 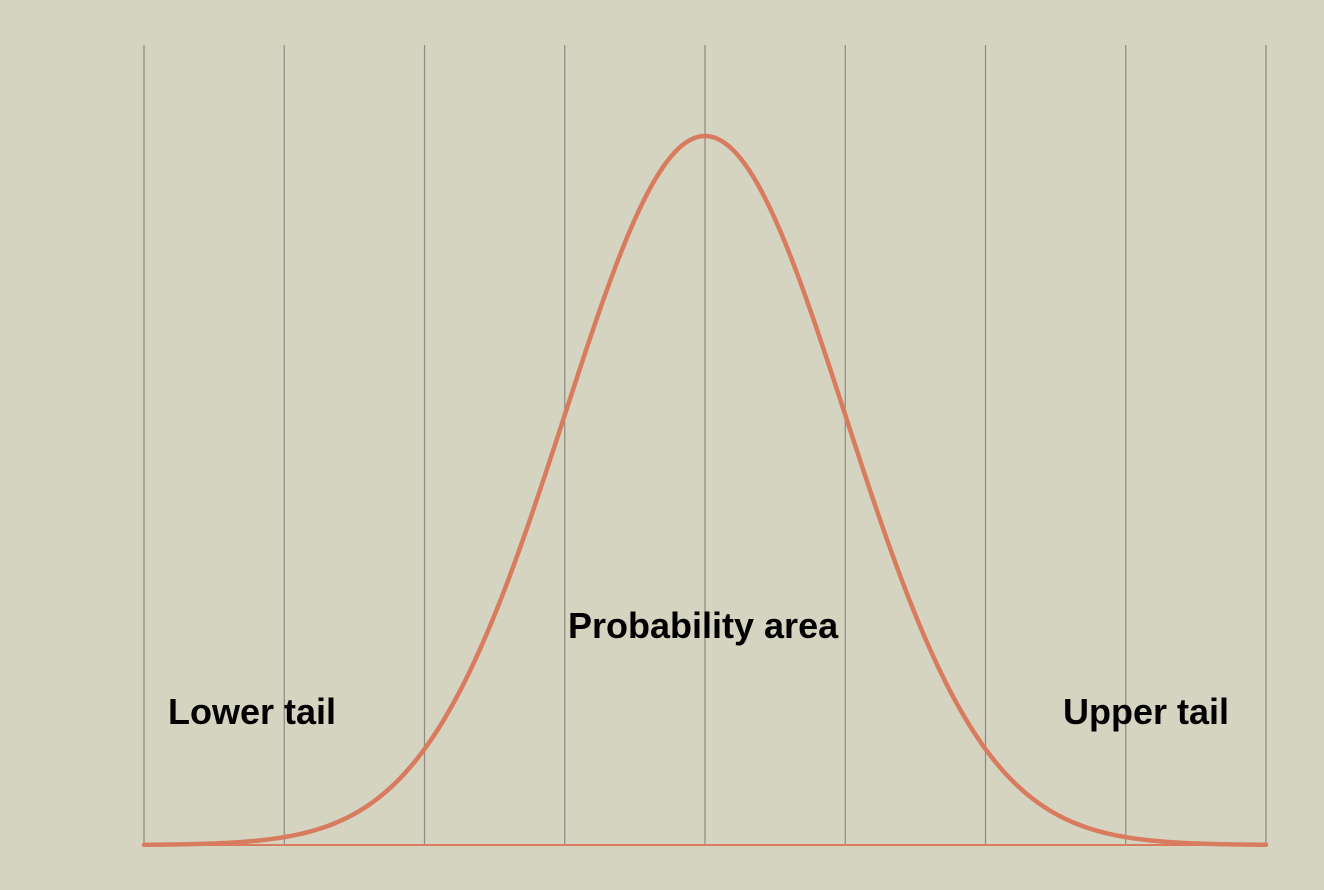 I want to click on upper-tail-label: Upper tail, so click(x=1146, y=711).